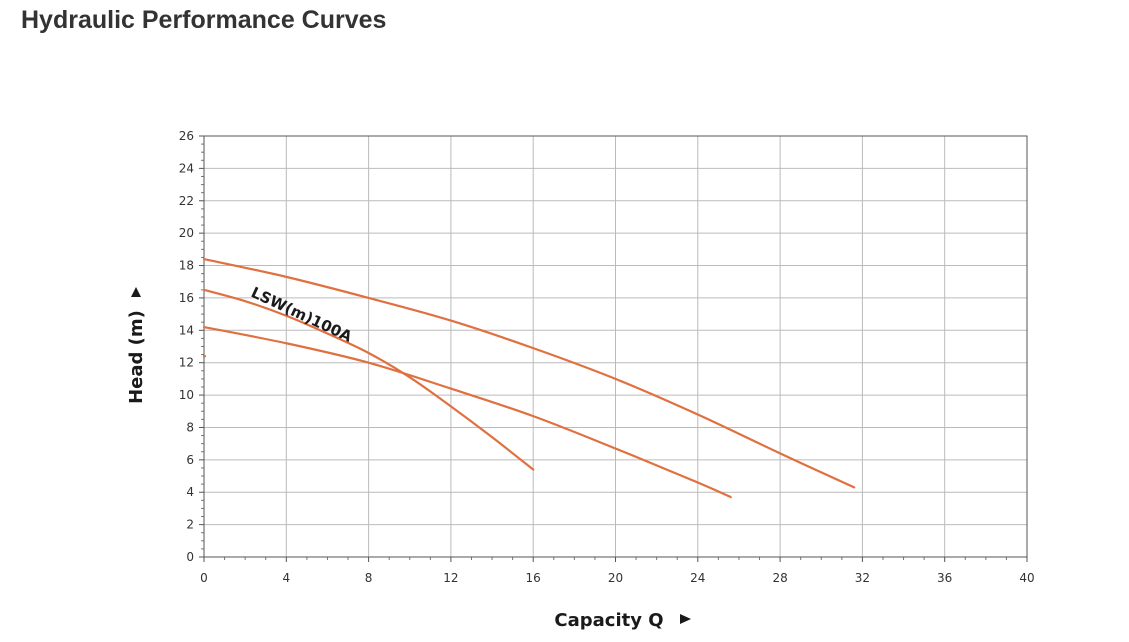 This screenshot has height=642, width=1129. What do you see at coordinates (286, 578) in the screenshot?
I see `x-tick-label: 4` at bounding box center [286, 578].